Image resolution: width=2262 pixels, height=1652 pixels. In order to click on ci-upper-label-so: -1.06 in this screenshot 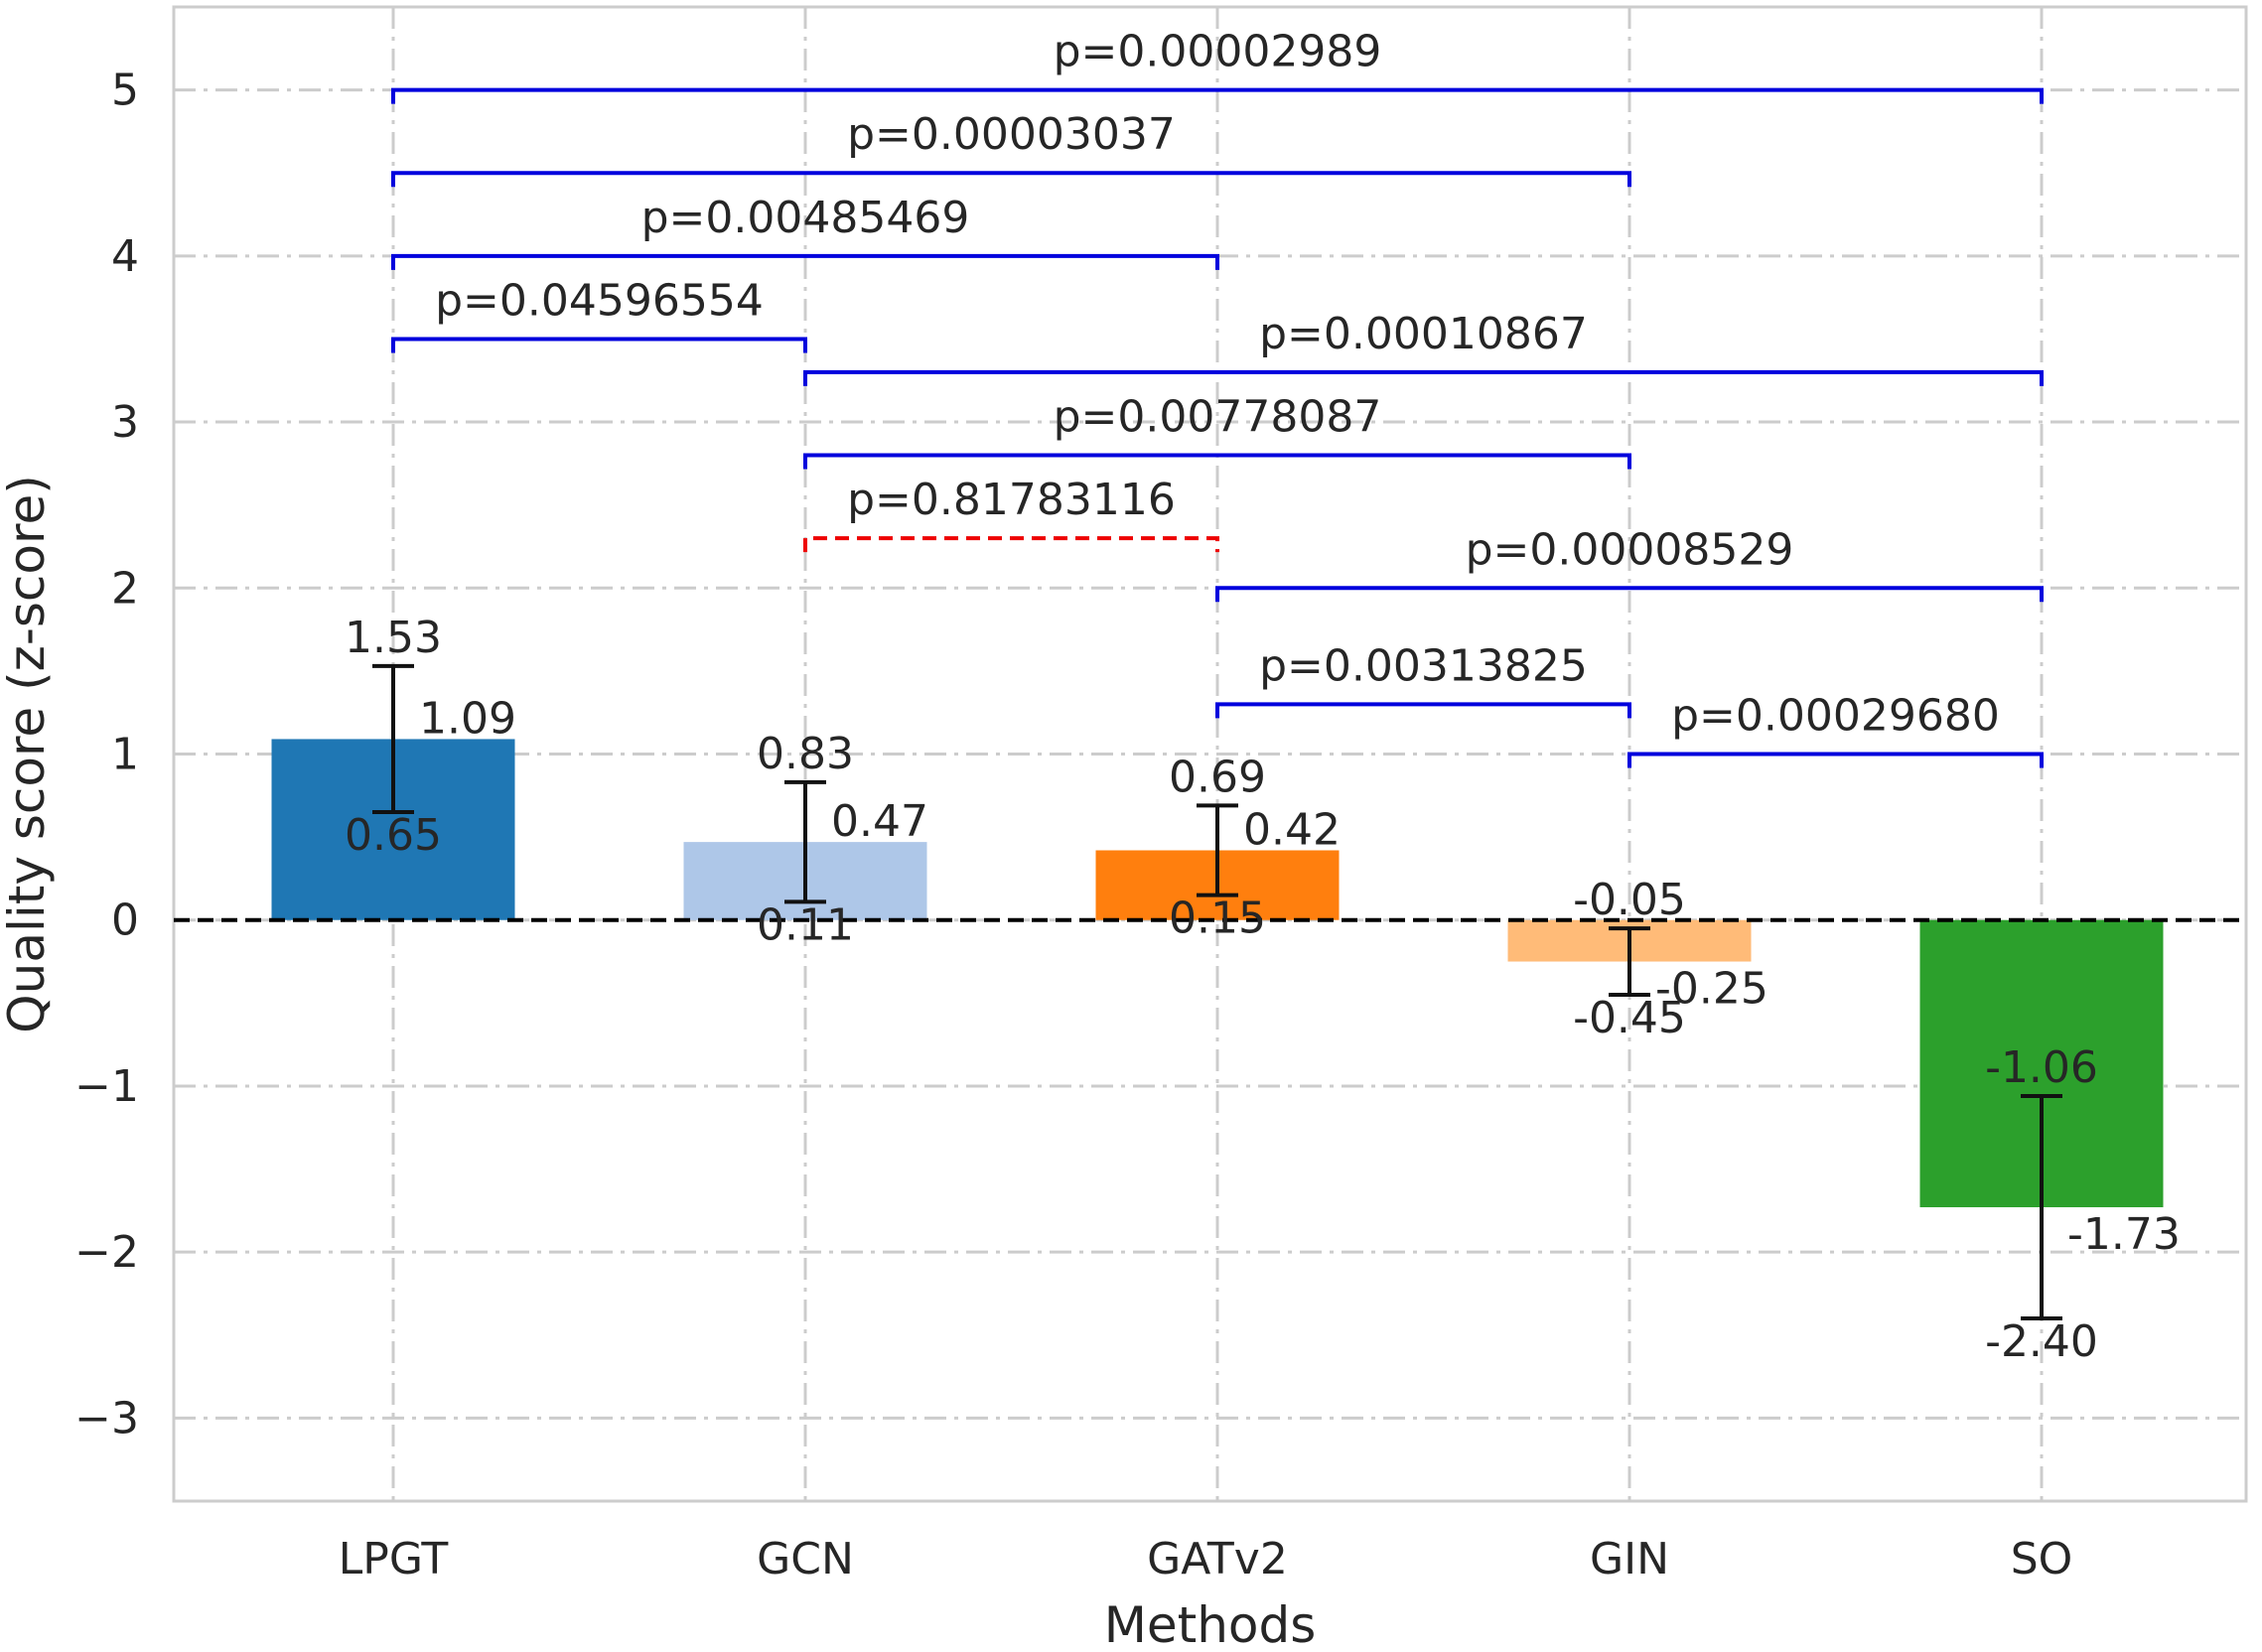, I will do `click(2041, 1068)`.